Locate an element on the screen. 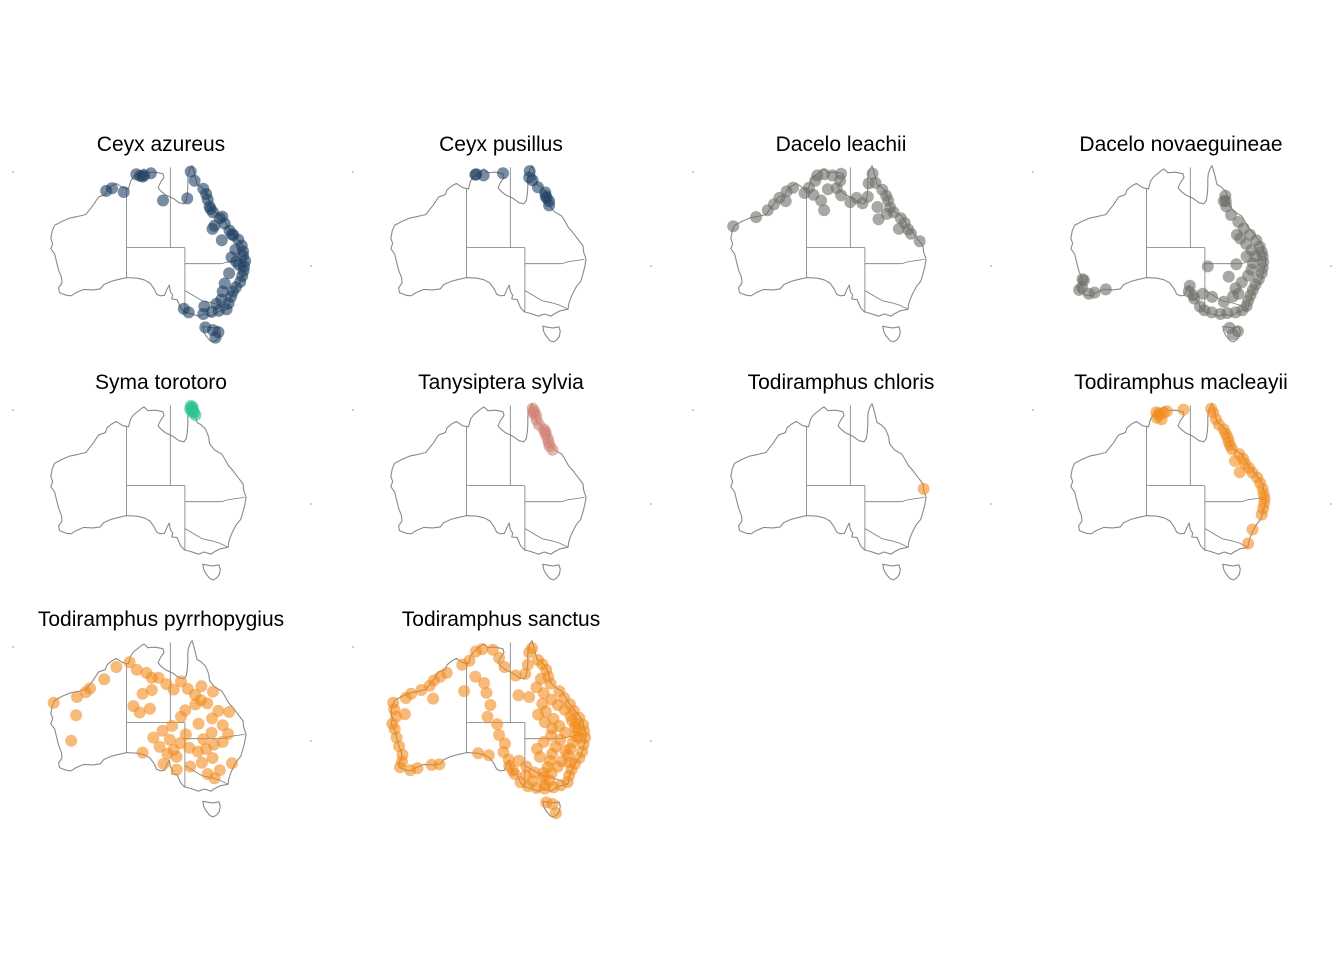  panel-title: Todiramphus pyrrhopygius is located at coordinates (161, 619).